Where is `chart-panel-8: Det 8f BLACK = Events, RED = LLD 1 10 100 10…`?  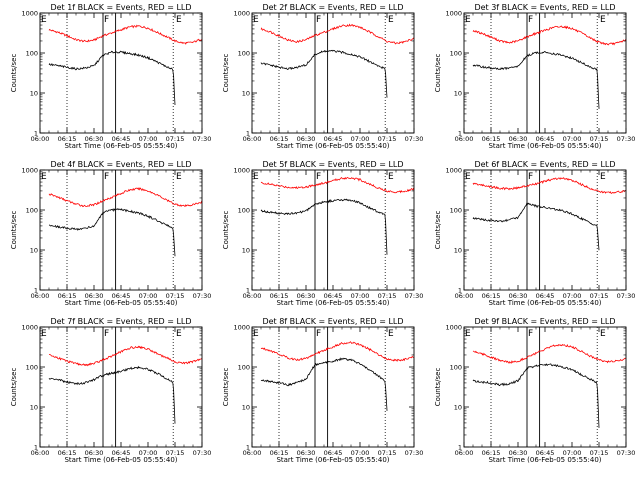
chart-panel-8: Det 8f BLACK = Events, RED = LLD 1 10 100 10… is located at coordinates (322, 390).